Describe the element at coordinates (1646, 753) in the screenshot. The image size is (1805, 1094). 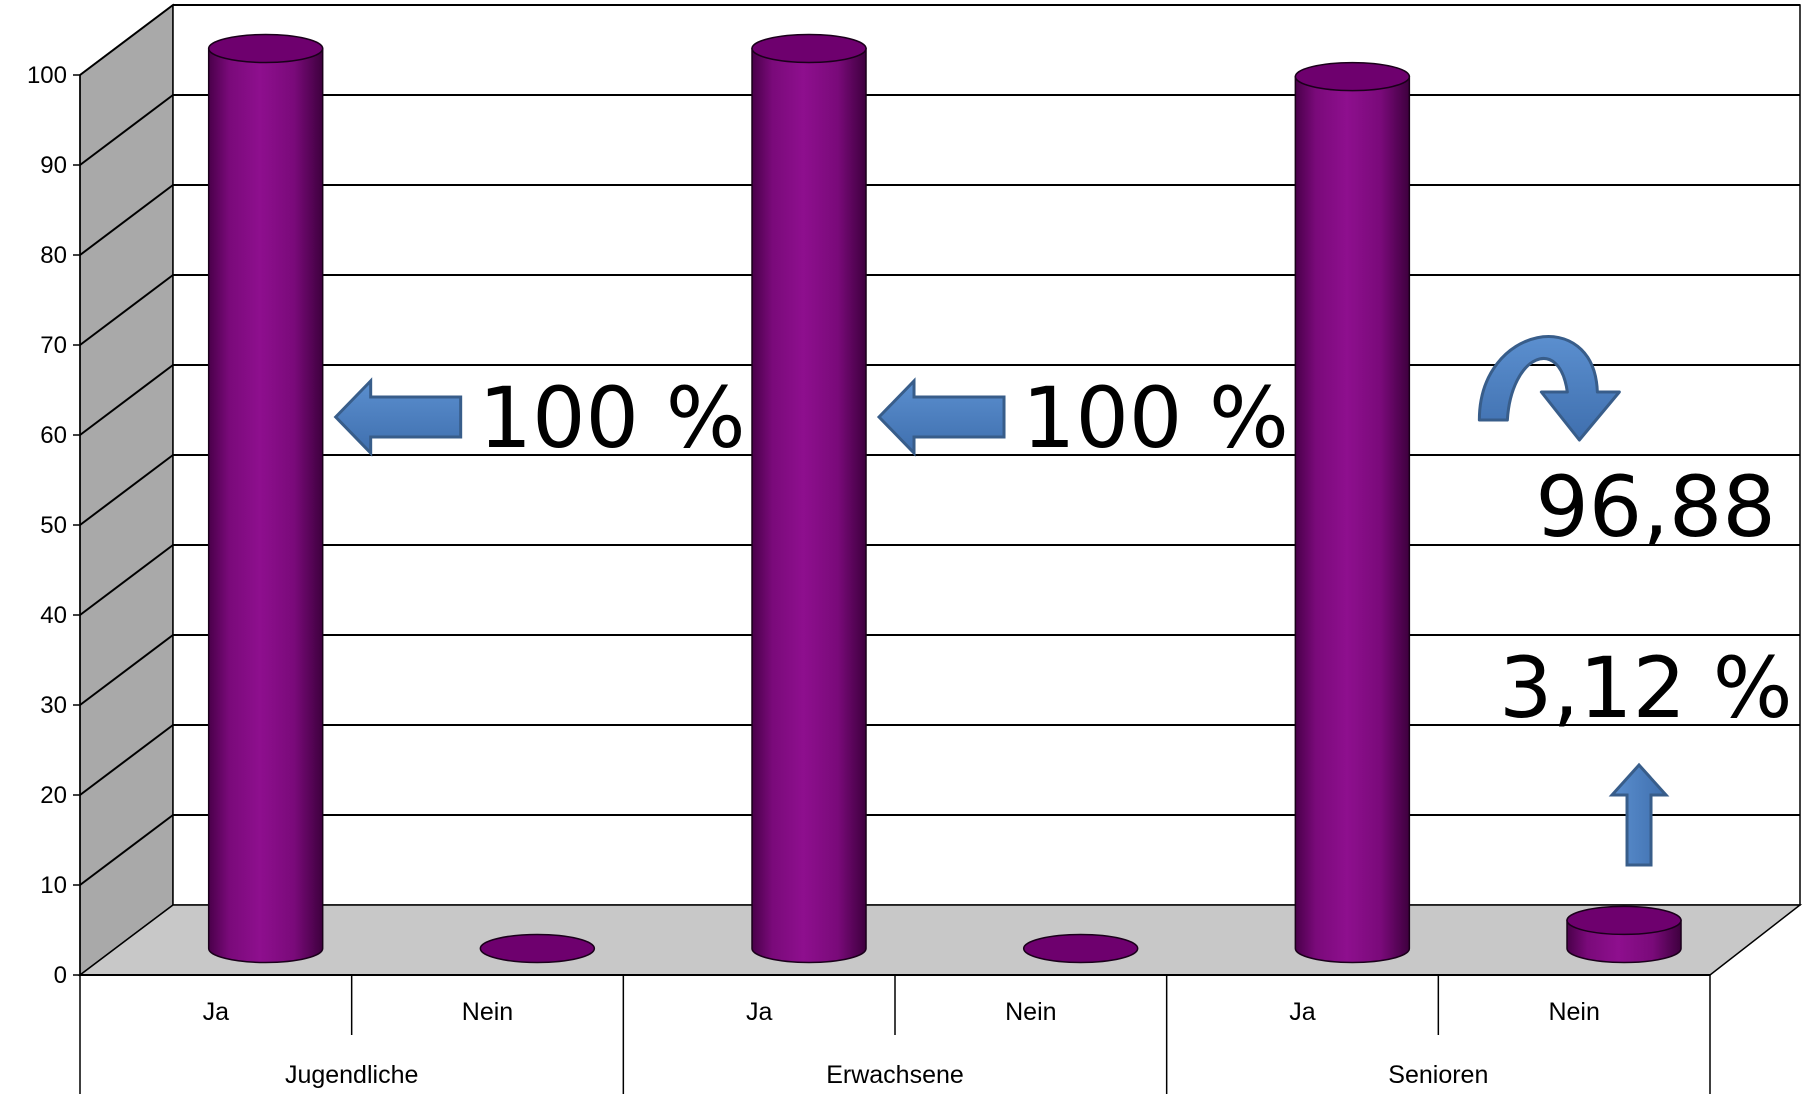
I see `annotation: 3,12 %` at that location.